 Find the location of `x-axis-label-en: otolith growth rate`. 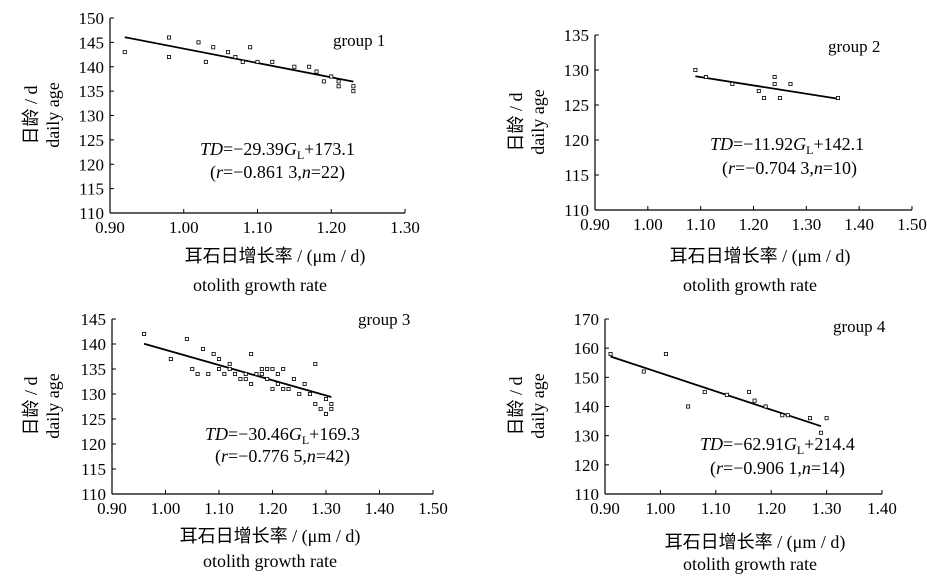

x-axis-label-en: otolith growth rate is located at coordinates (750, 564).